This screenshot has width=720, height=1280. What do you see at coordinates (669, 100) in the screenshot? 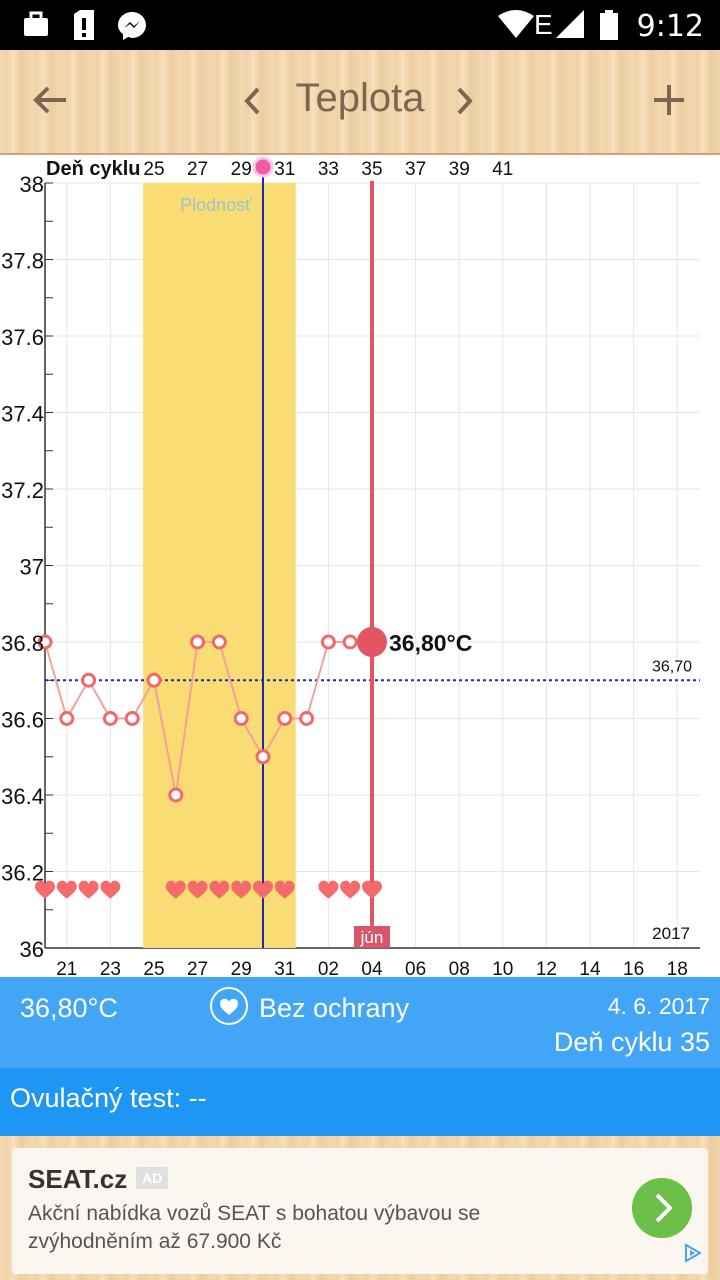
I see `plus-icon` at bounding box center [669, 100].